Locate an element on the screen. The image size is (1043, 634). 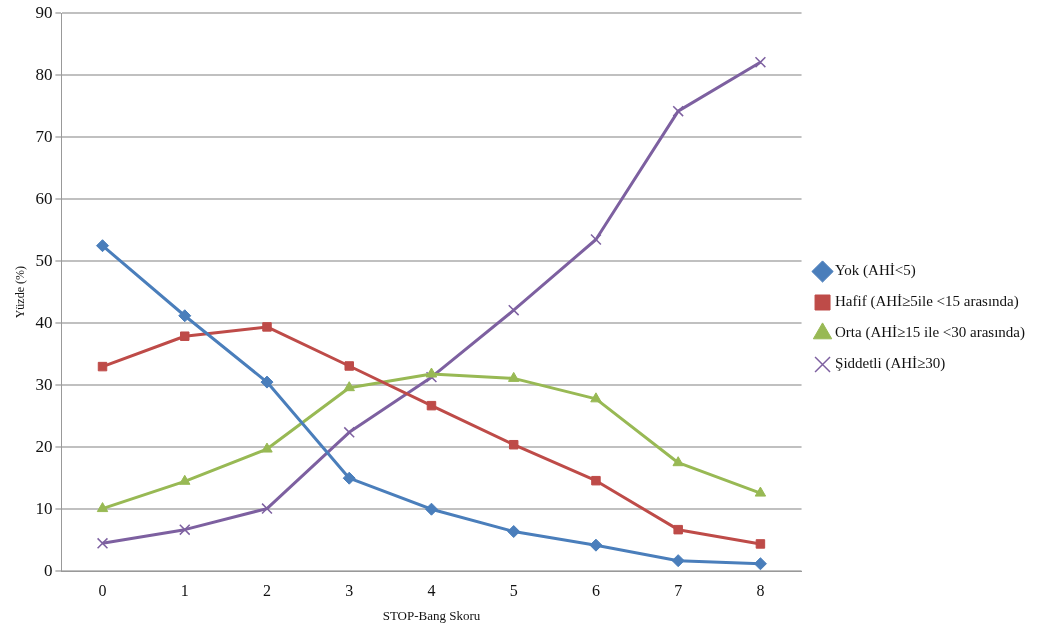
x-axis-title: STOP-Bang Skoru is located at coordinates (431, 615).